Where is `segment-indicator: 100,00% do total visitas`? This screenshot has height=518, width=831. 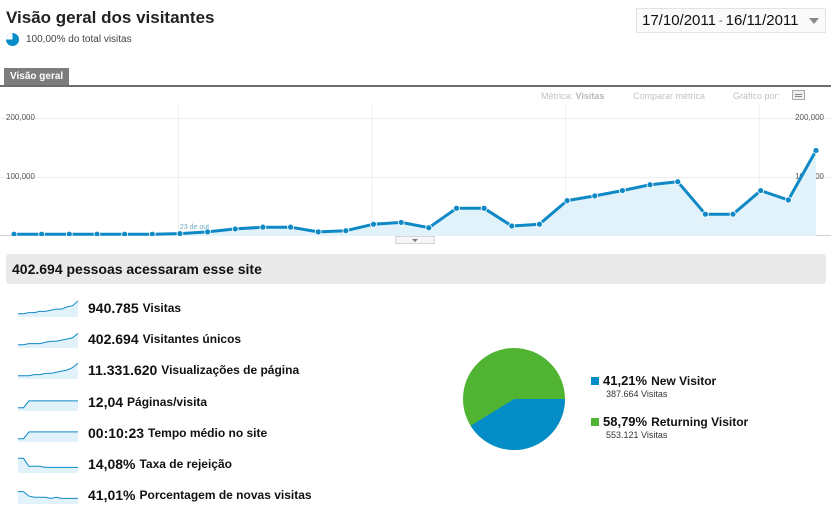 segment-indicator: 100,00% do total visitas is located at coordinates (69, 39).